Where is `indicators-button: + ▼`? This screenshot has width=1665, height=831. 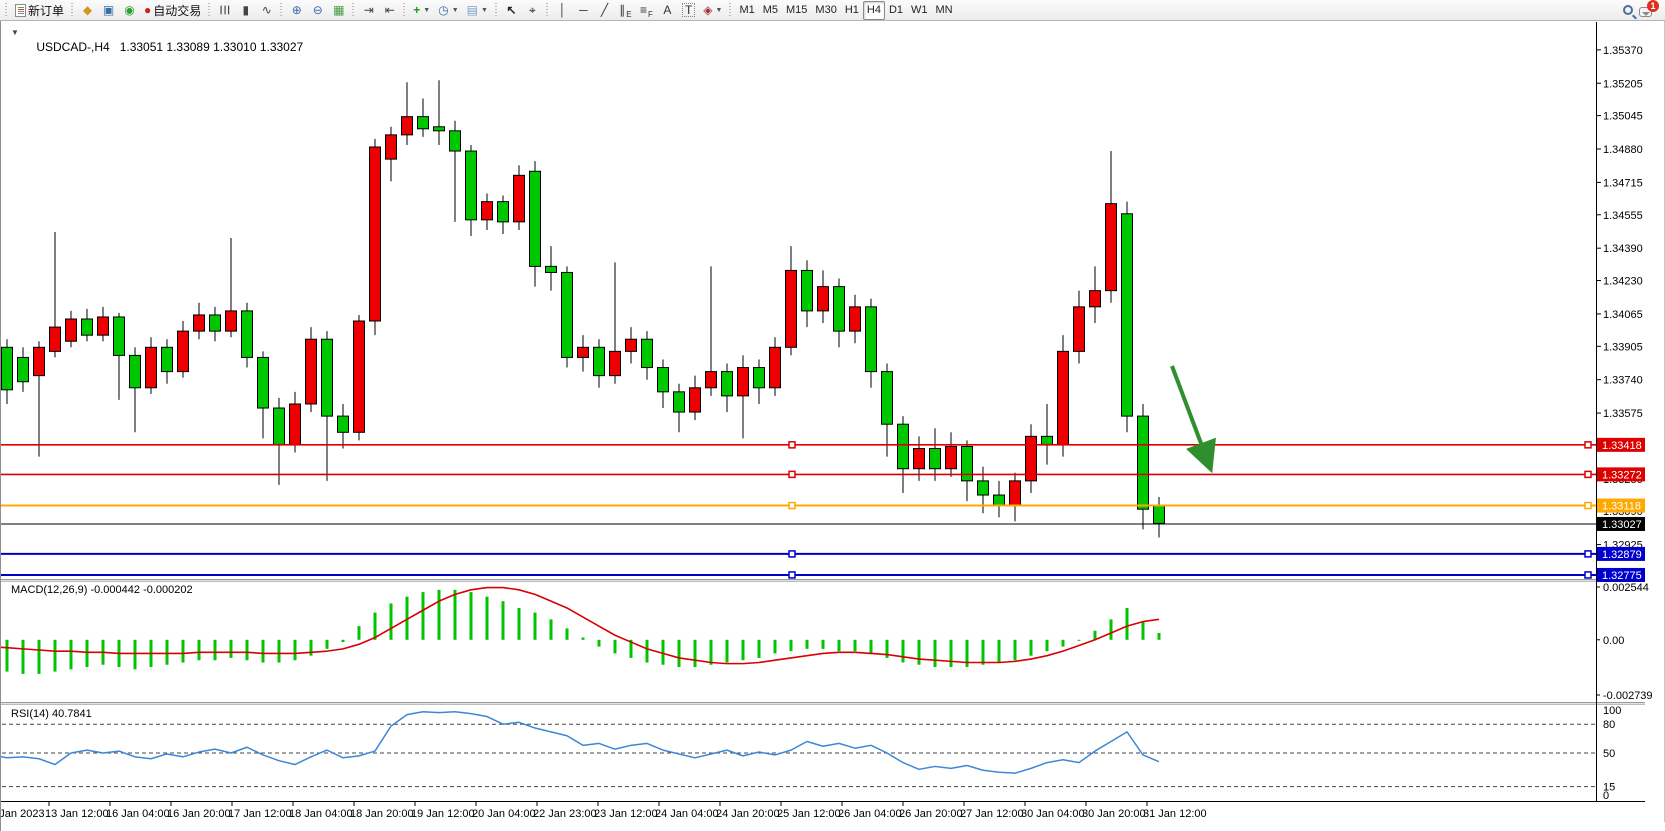
indicators-button: + ▼ is located at coordinates (421, 10).